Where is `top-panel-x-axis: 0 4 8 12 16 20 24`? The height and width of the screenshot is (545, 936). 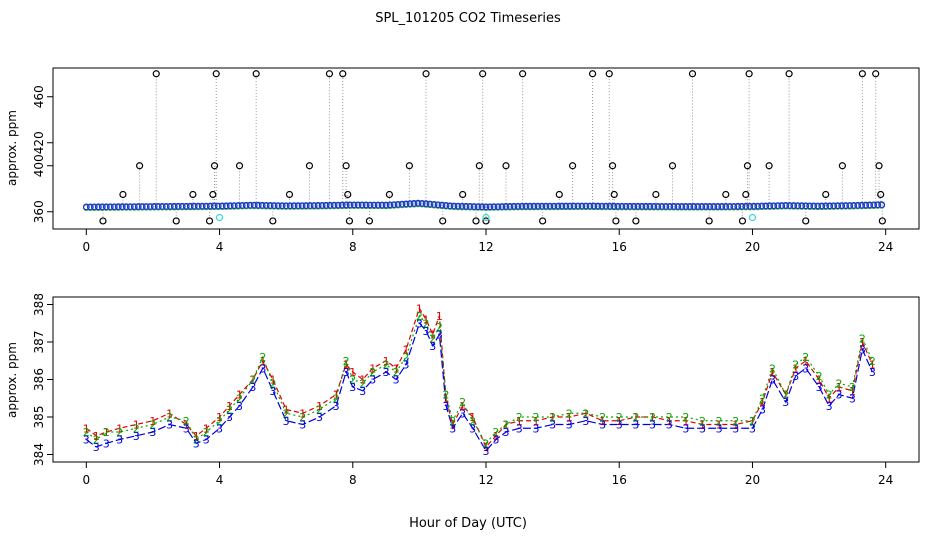 top-panel-x-axis: 0 4 8 12 16 20 24 is located at coordinates (487, 241).